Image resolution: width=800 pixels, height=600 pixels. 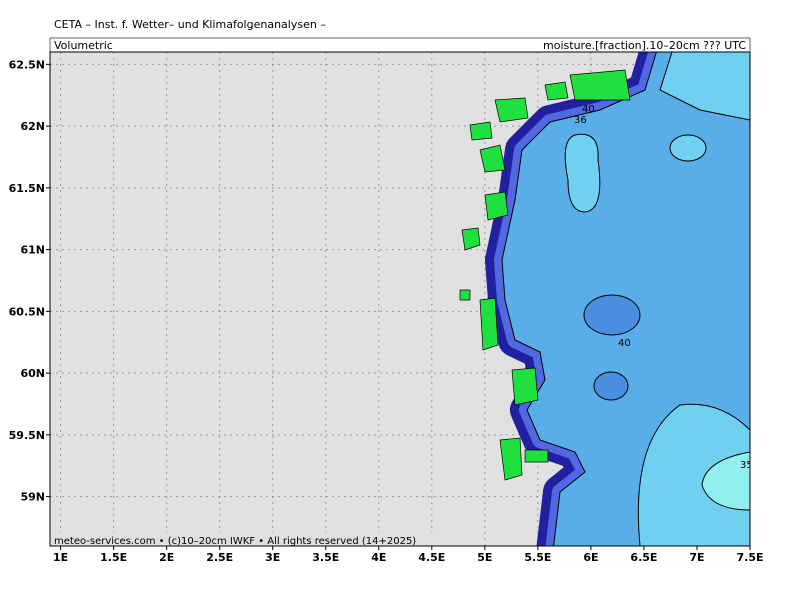 I want to click on y-tick-label: 60N, so click(x=32, y=373).